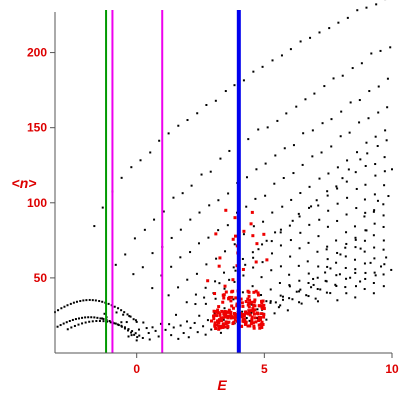 Image resolution: width=400 pixels, height=400 pixels. What do you see at coordinates (37, 128) in the screenshot?
I see `y-tick-label: 150` at bounding box center [37, 128].